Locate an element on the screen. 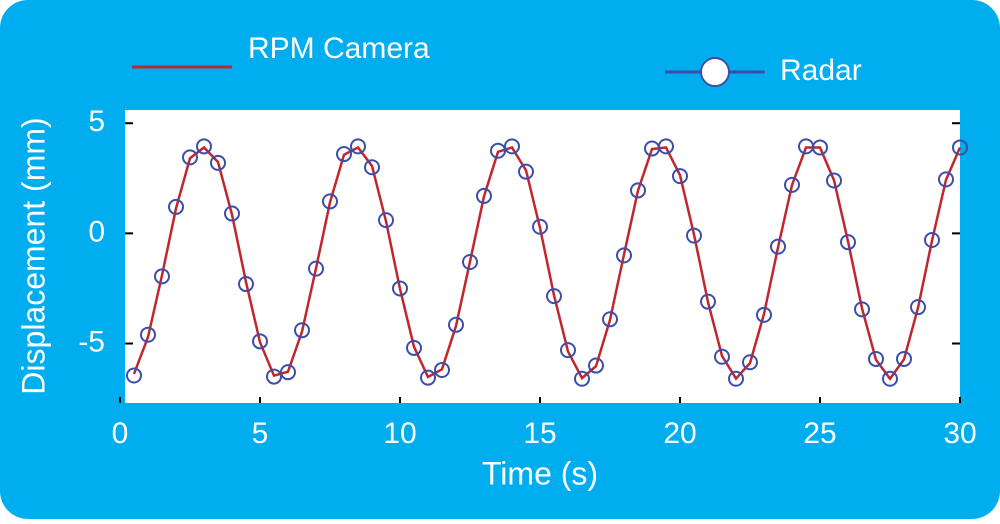 Image resolution: width=1000 pixels, height=524 pixels. legend-label: Radar is located at coordinates (821, 70).